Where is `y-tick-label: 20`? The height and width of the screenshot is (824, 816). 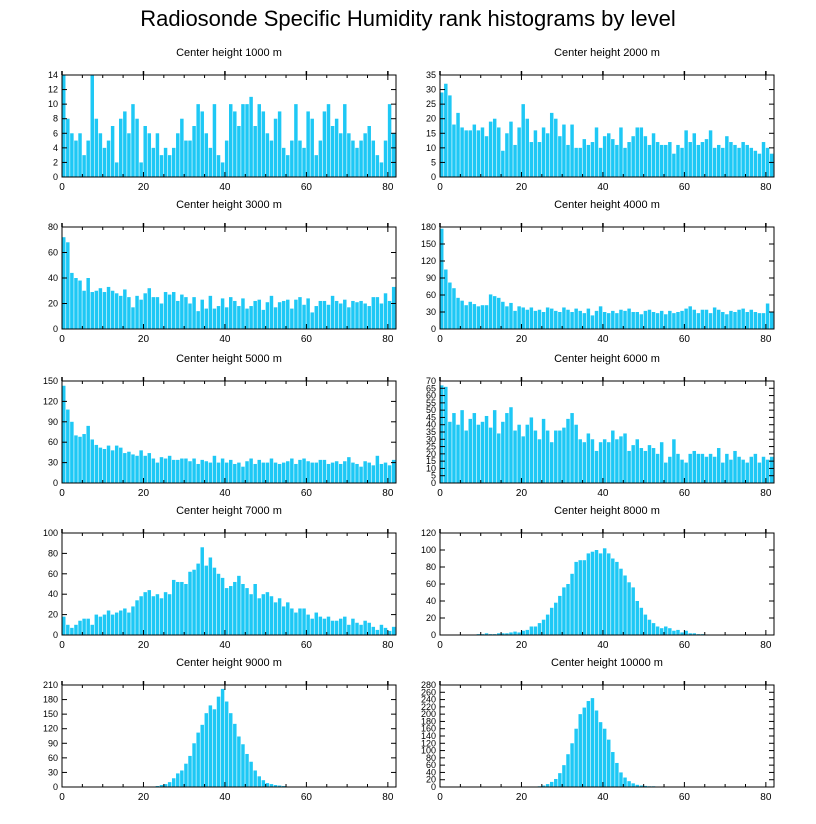
y-tick-label: 20 is located at coordinates (53, 615).